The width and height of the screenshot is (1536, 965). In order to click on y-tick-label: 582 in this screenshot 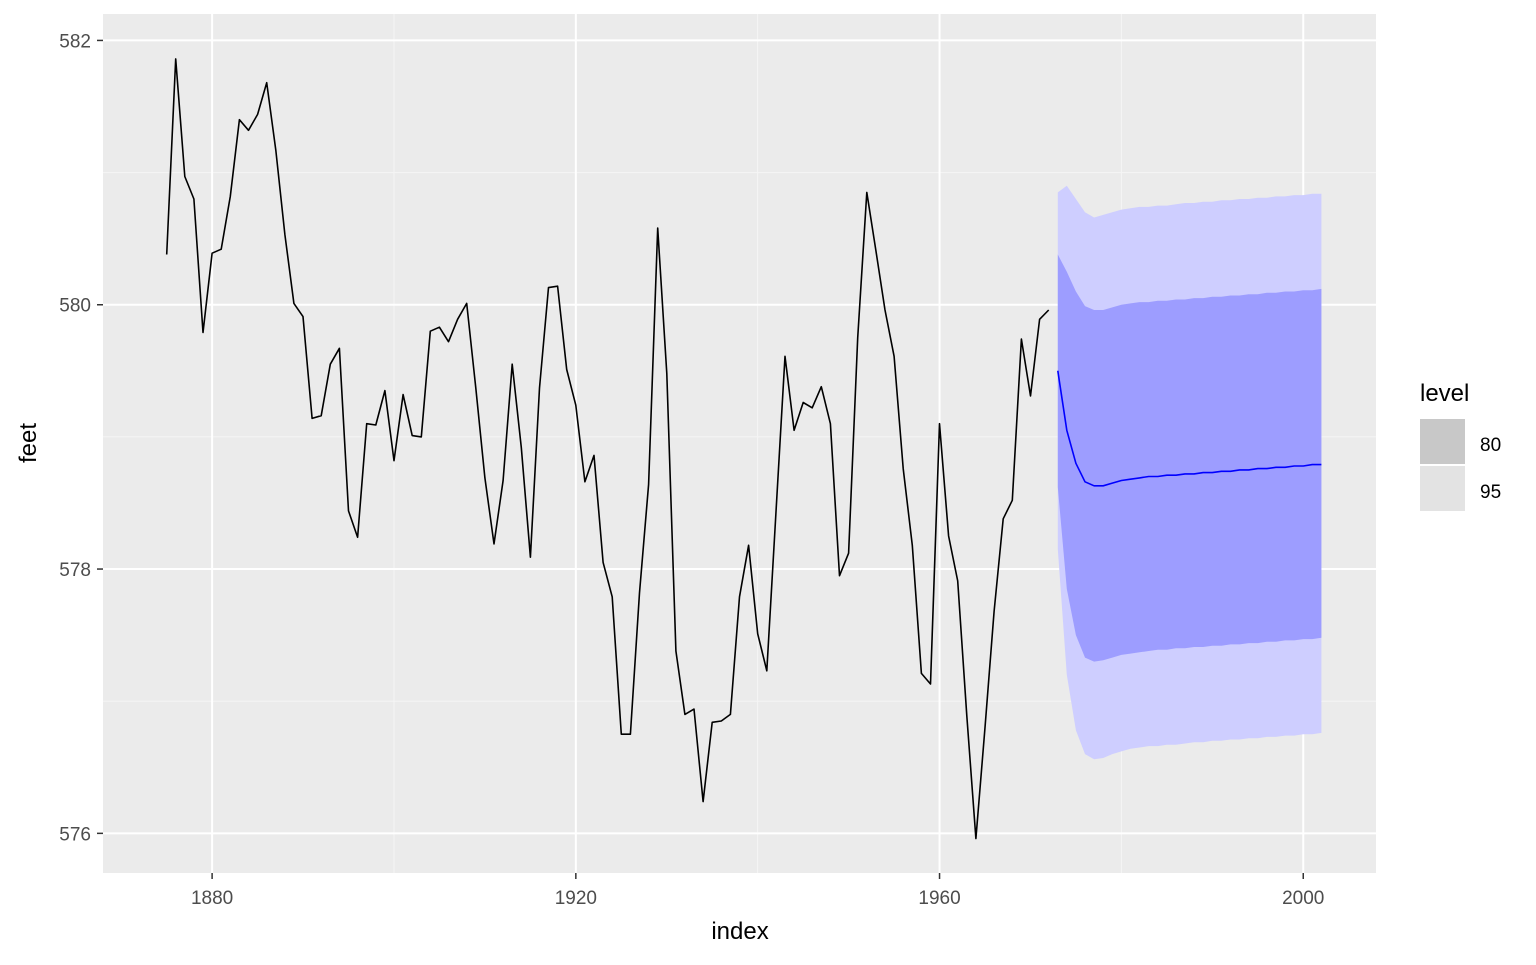, I will do `click(75, 41)`.